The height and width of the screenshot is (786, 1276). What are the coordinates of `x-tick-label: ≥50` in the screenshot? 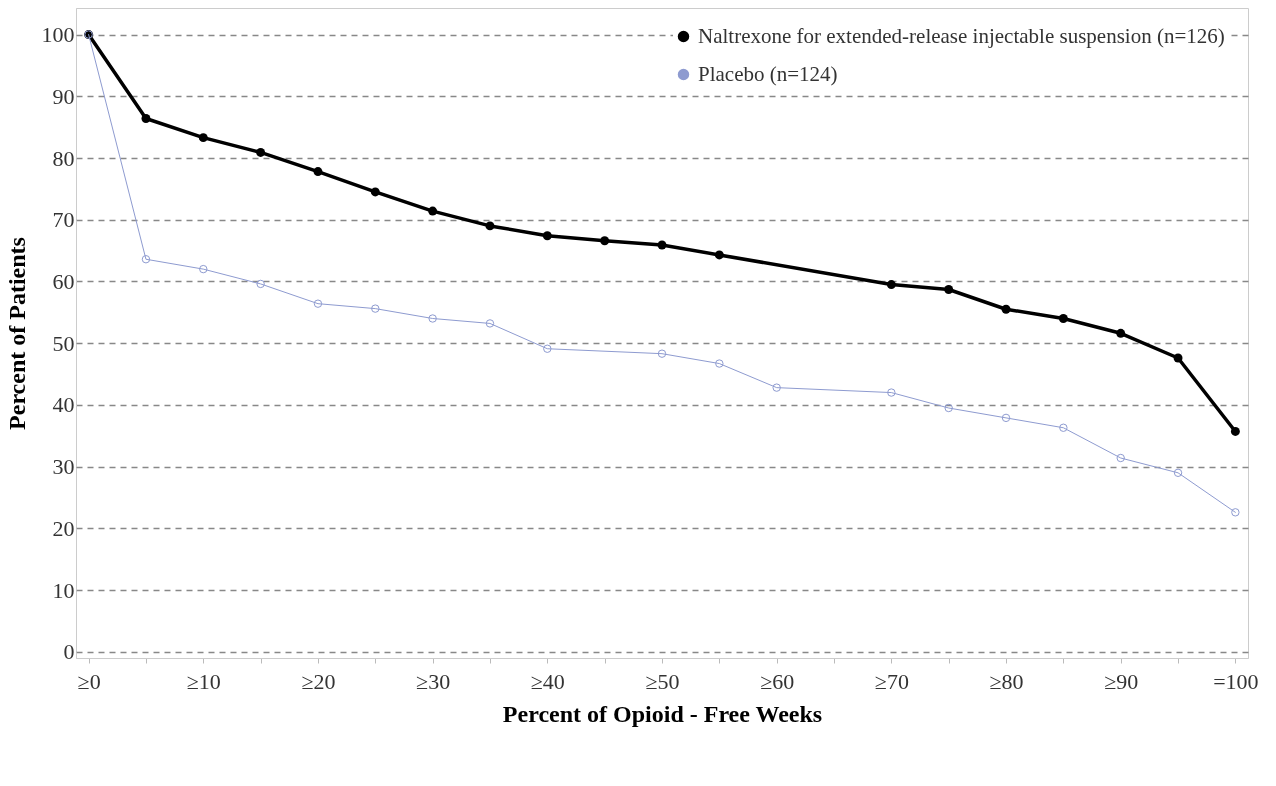 It's located at (662, 681).